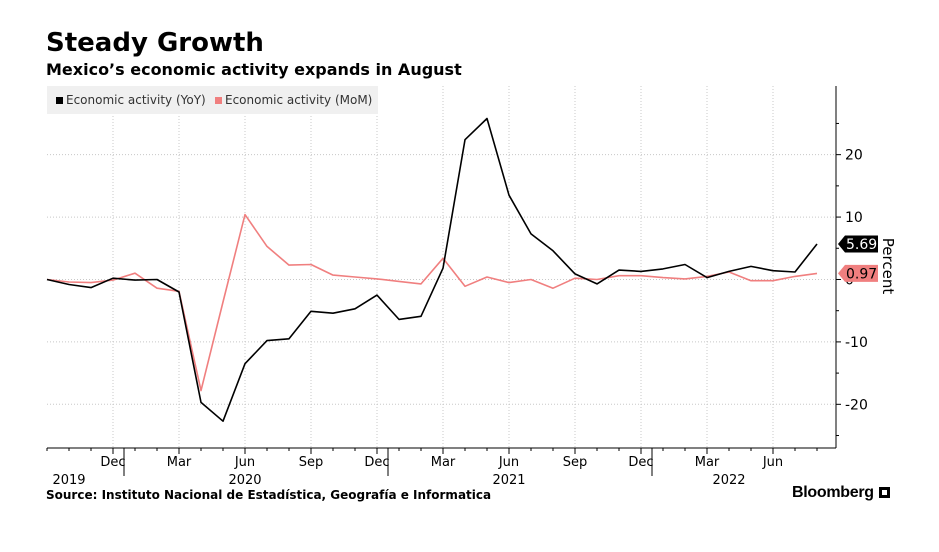  Describe the element at coordinates (858, 258) in the screenshot. I see `end-labels: 5.69 0.97` at that location.